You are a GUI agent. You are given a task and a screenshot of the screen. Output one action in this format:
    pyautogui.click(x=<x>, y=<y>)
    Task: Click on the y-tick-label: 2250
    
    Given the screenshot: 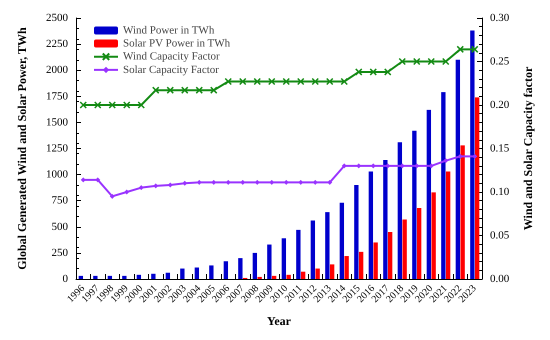 What is the action you would take?
    pyautogui.click(x=57, y=44)
    